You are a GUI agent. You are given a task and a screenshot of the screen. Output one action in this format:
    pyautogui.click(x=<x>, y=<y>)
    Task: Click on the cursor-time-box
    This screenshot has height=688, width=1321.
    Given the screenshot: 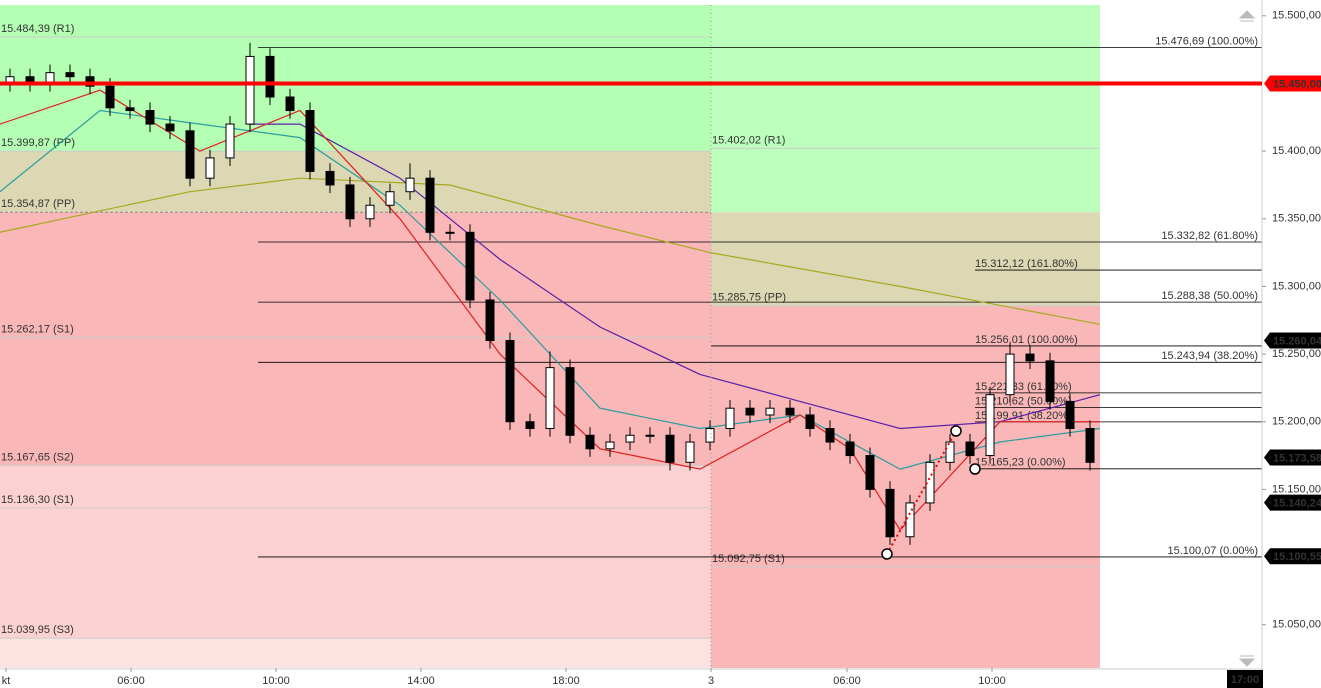 What is the action you would take?
    pyautogui.click(x=1245, y=679)
    